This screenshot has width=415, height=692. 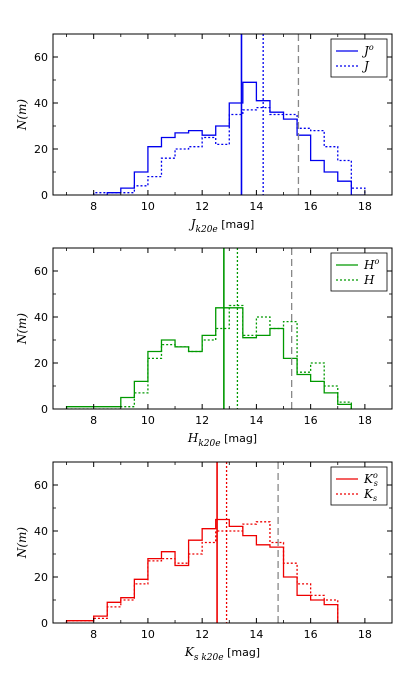 What do you see at coordinates (222, 440) in the screenshot?
I see `x-axis-label: Hk20e [mag]` at bounding box center [222, 440].